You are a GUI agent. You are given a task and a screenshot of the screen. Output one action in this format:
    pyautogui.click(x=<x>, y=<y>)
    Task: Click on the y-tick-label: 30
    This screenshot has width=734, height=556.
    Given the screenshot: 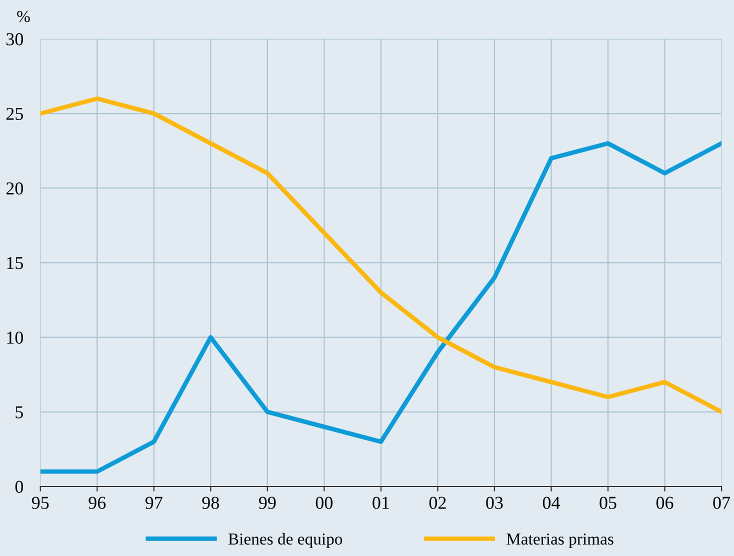 What is the action you would take?
    pyautogui.click(x=15, y=39)
    